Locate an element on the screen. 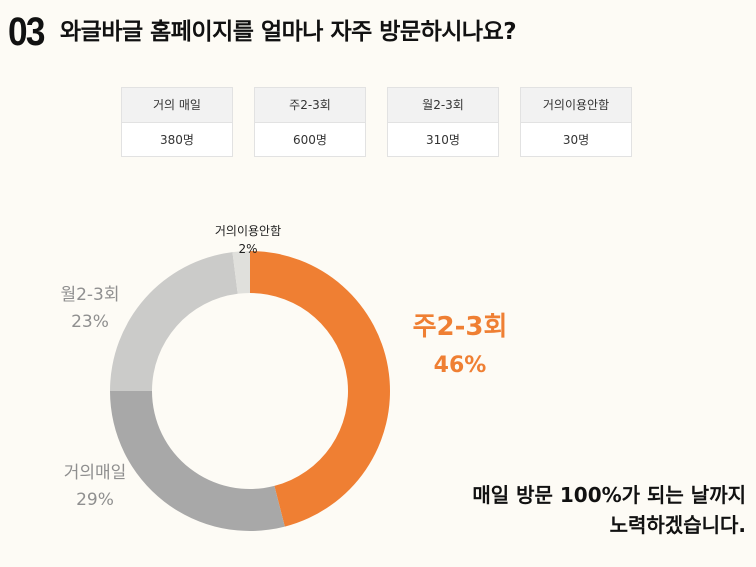 This screenshot has height=567, width=756. slice-label-daily: 거의매일 29% is located at coordinates (95, 487).